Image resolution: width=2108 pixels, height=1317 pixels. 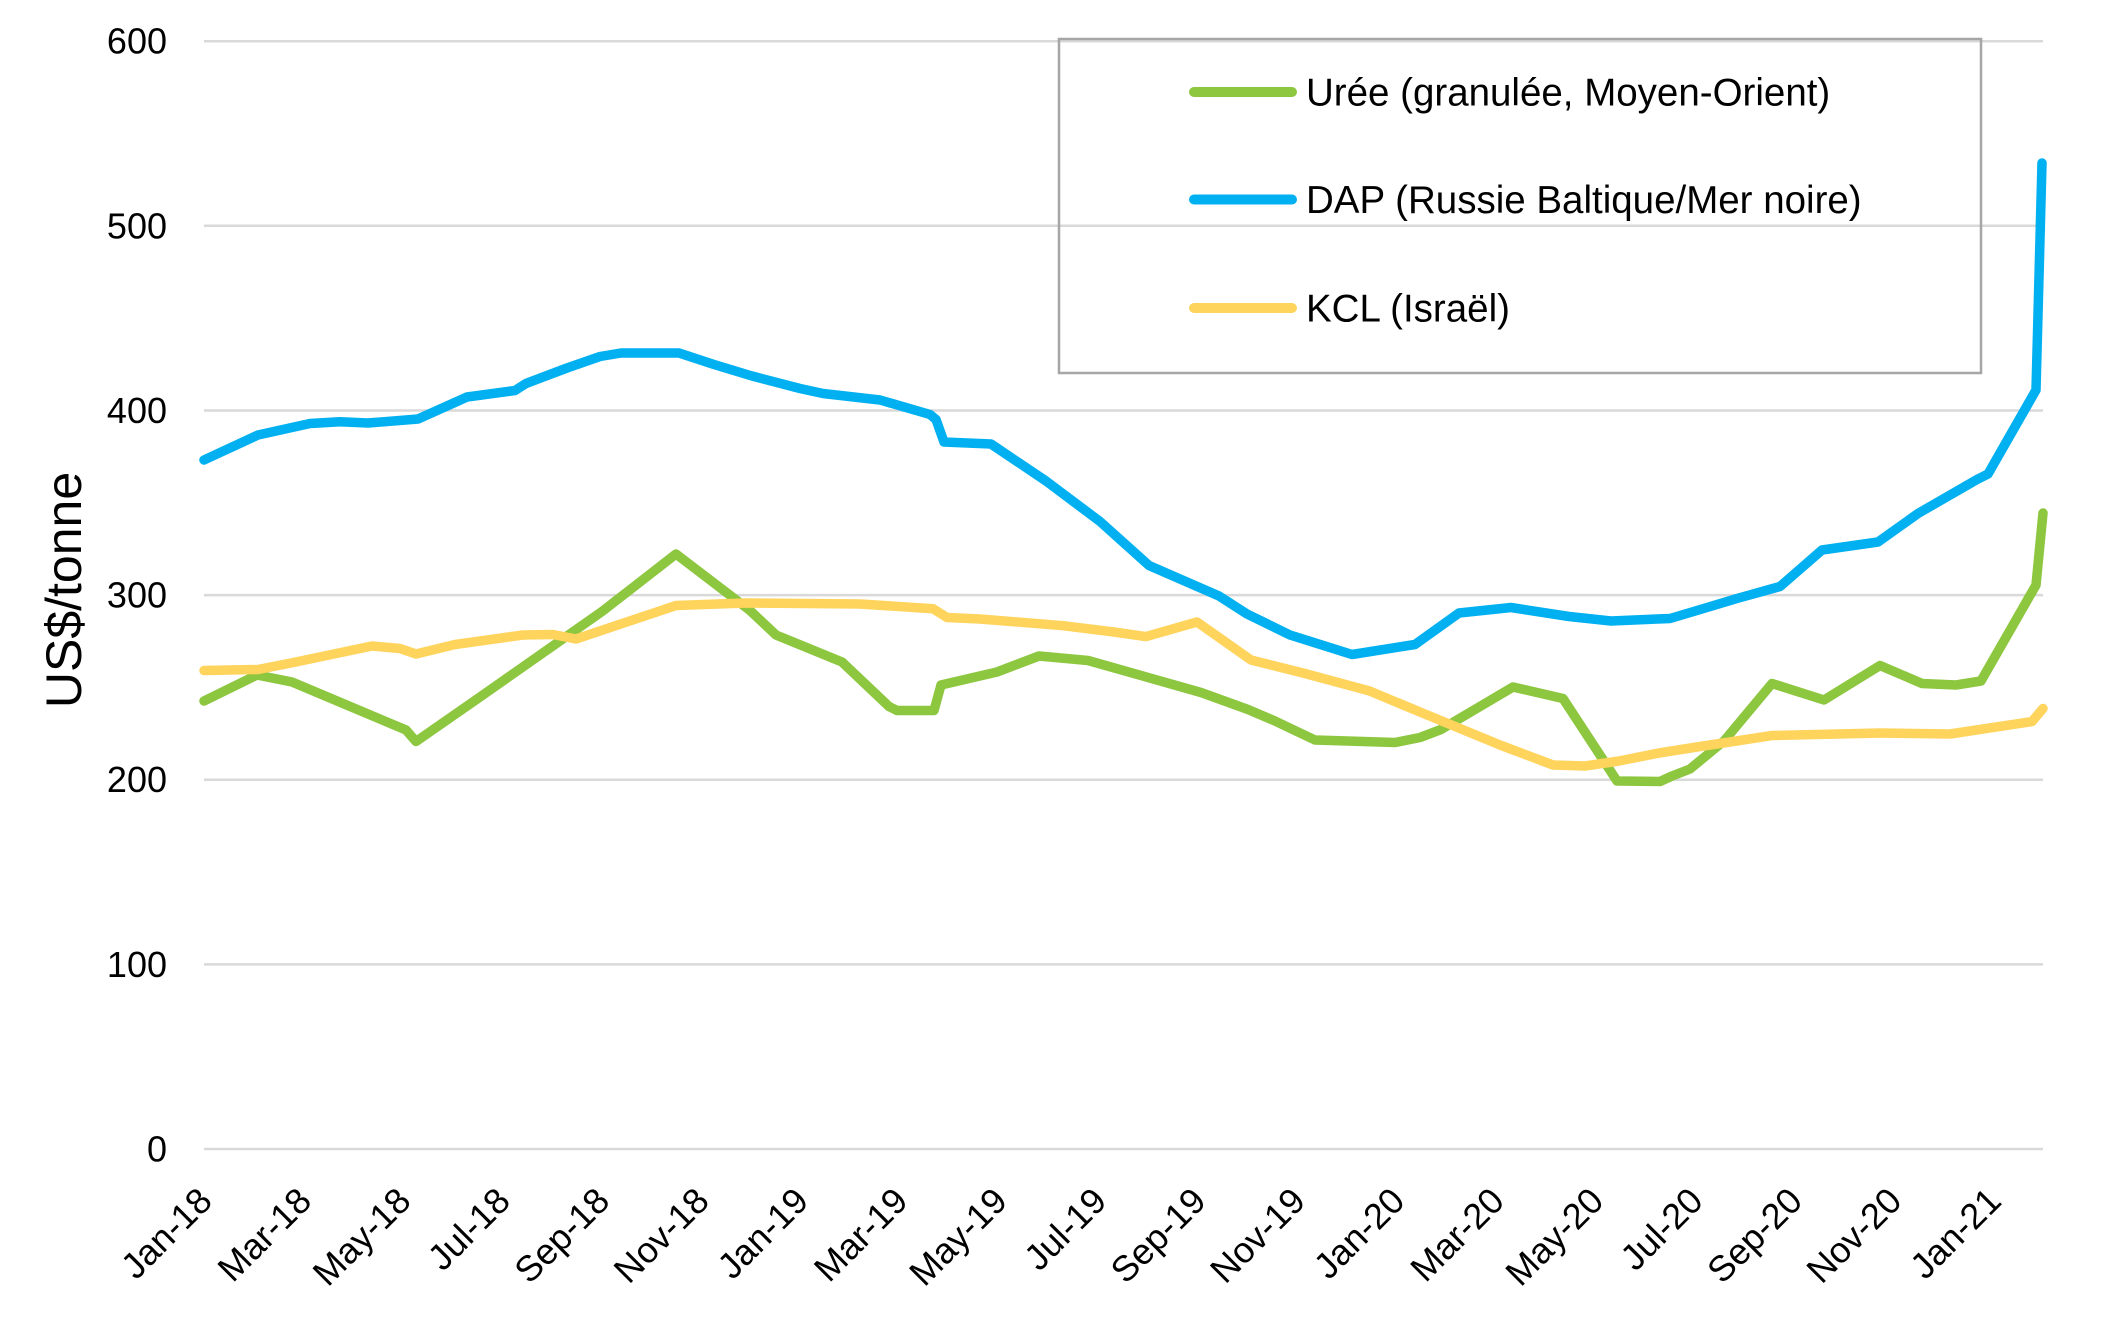 I want to click on svg-text: May-19, so click(x=958, y=1237).